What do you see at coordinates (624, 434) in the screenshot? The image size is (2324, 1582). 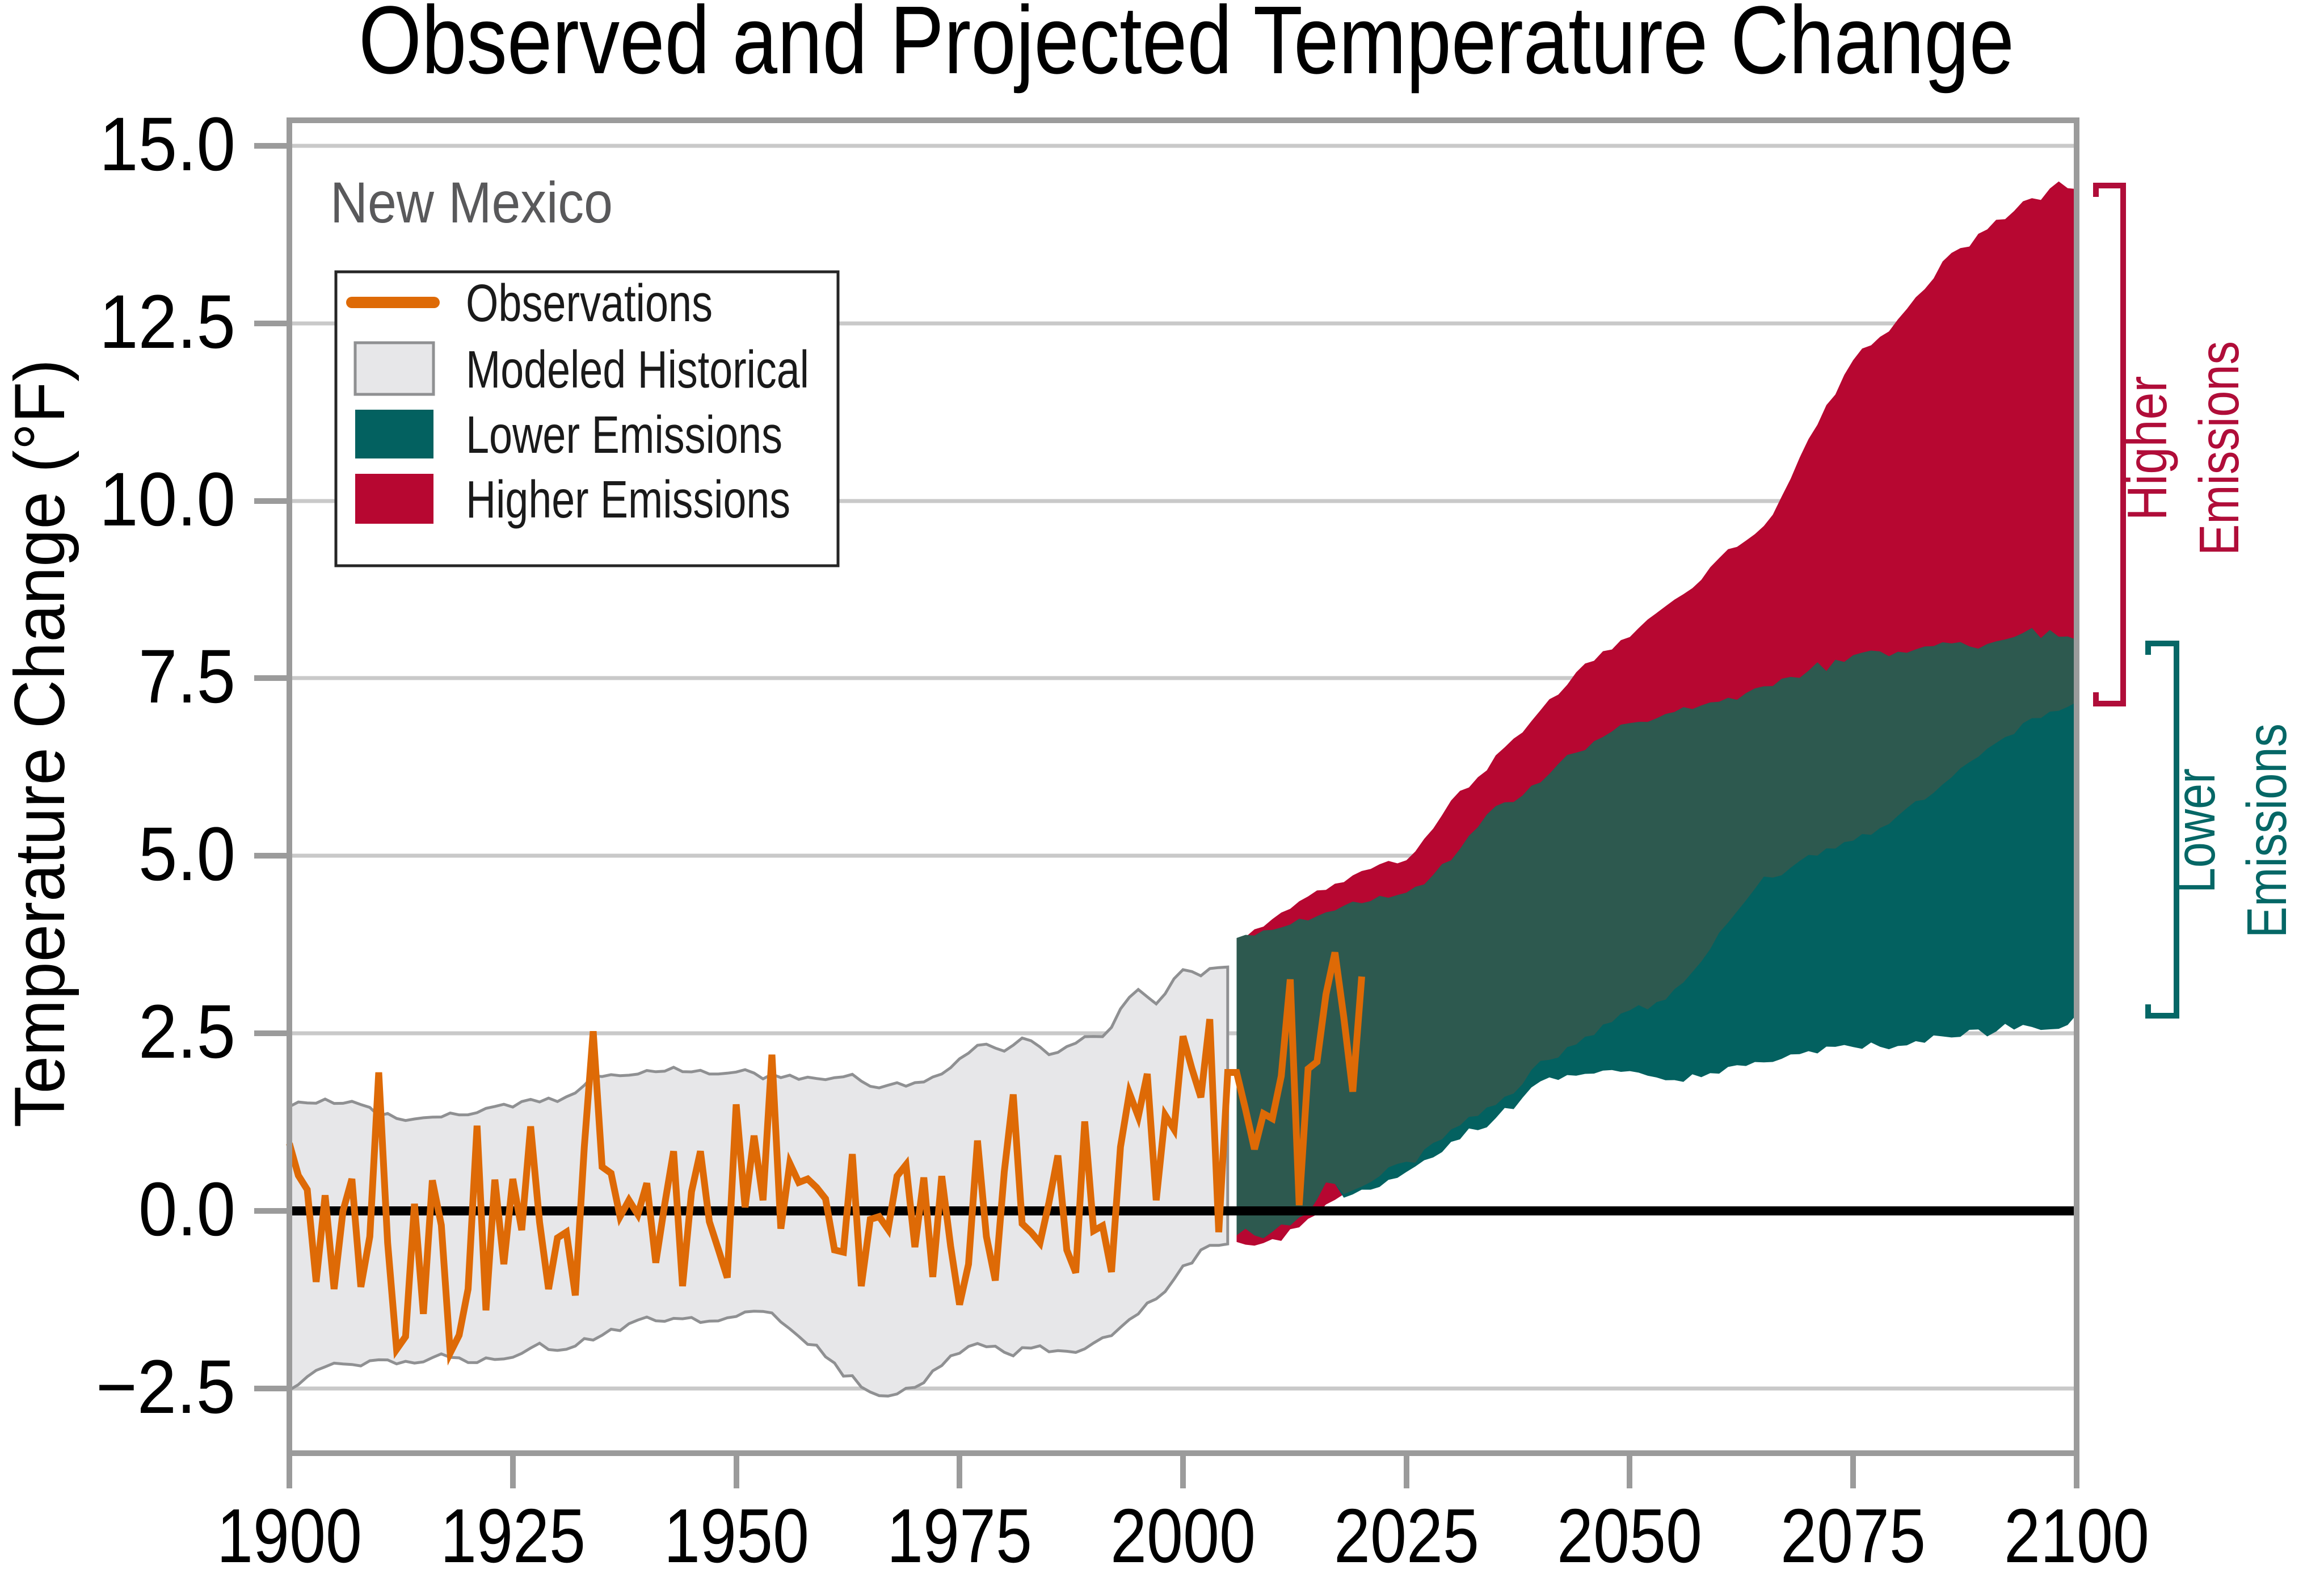 I see `svg-text: Lower Emissions` at bounding box center [624, 434].